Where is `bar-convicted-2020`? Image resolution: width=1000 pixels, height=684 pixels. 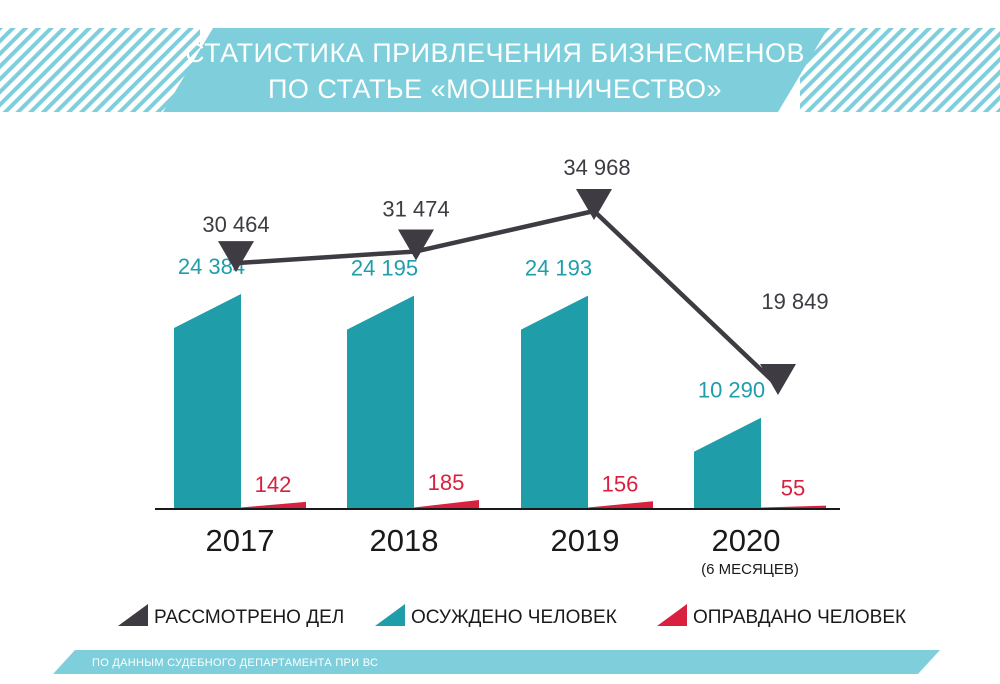 bar-convicted-2020 is located at coordinates (727, 462).